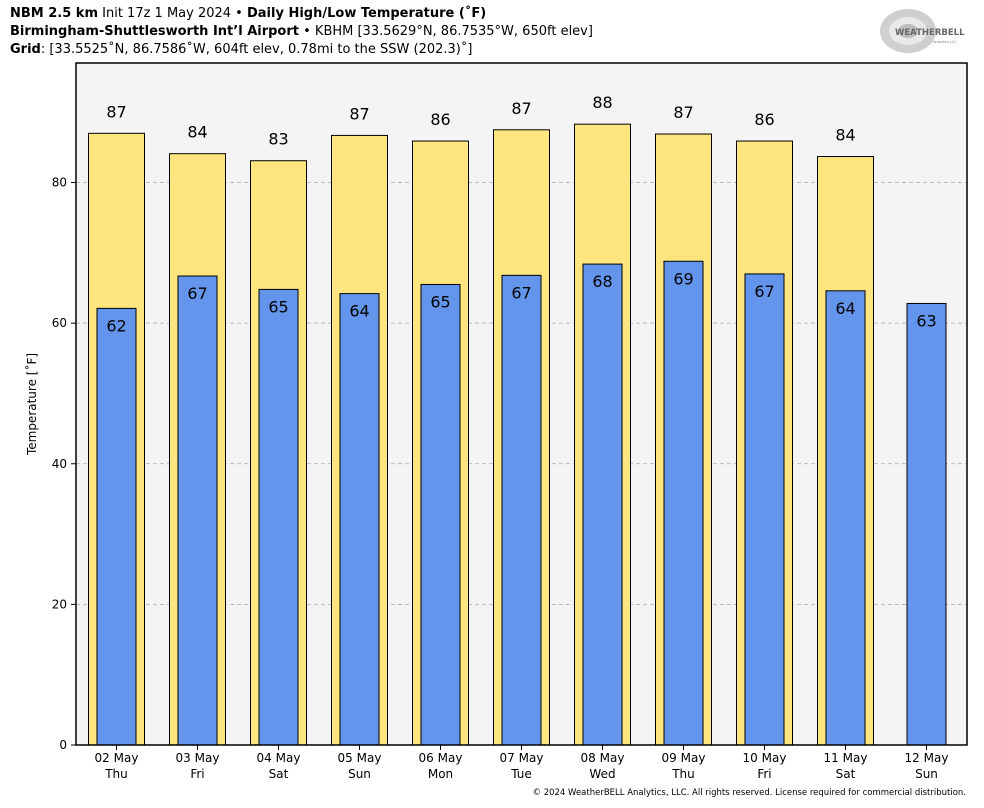 Image resolution: width=984 pixels, height=808 pixels. What do you see at coordinates (278, 139) in the screenshot?
I see `high-temp-label: 83` at bounding box center [278, 139].